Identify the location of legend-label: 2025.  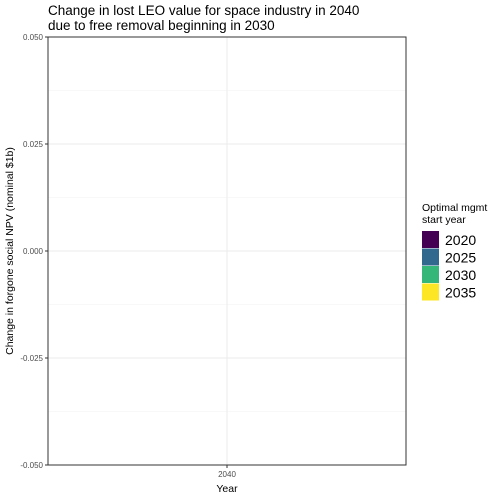
(460, 258).